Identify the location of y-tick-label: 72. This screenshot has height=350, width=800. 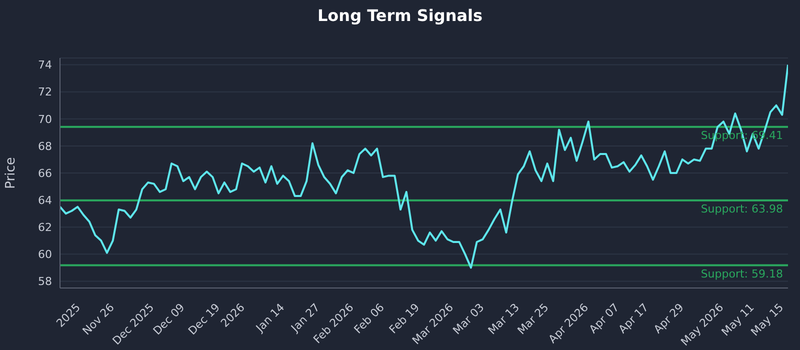
(45, 92).